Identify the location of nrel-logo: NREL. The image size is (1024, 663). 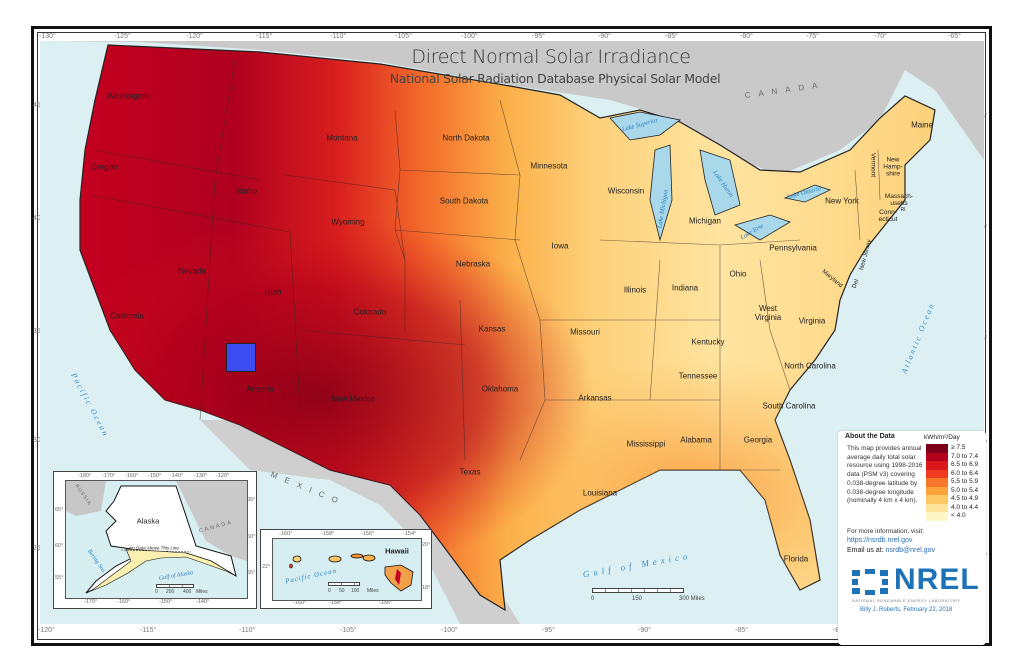
(914, 580).